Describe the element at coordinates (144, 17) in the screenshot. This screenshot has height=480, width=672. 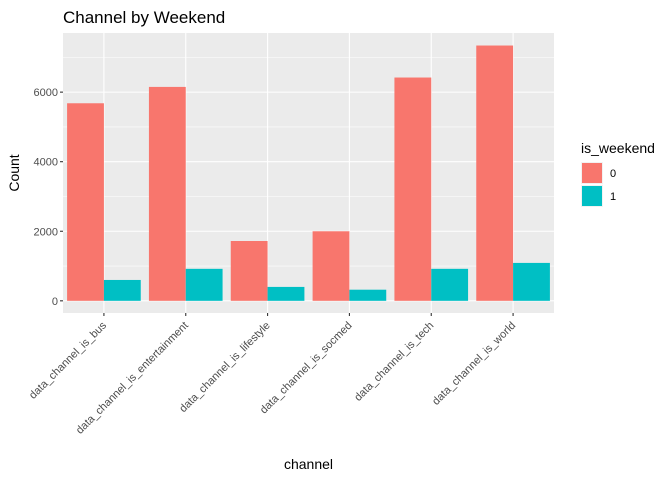
I see `chart-title: Channel by Weekend` at that location.